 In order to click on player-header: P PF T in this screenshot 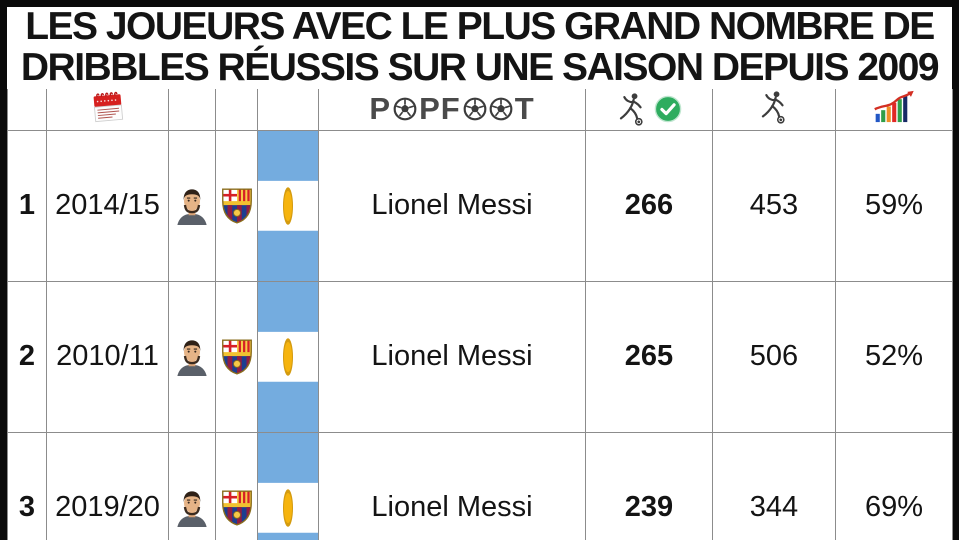, I will do `click(452, 109)`.